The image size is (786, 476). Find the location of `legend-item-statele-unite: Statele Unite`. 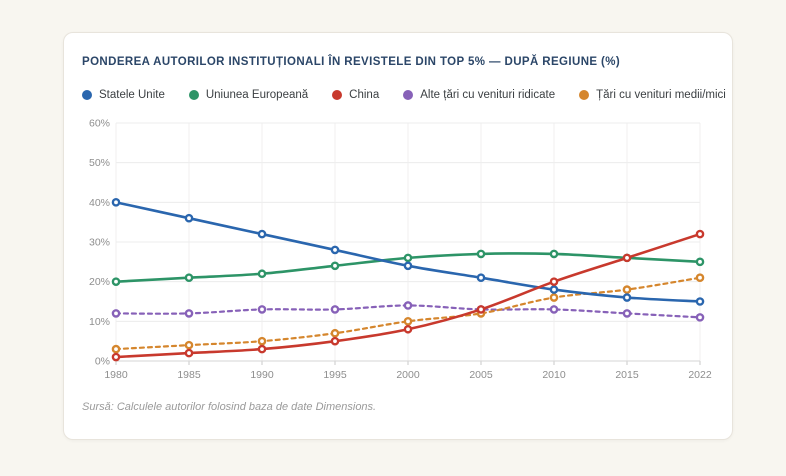

legend-item-statele-unite: Statele Unite is located at coordinates (123, 95).